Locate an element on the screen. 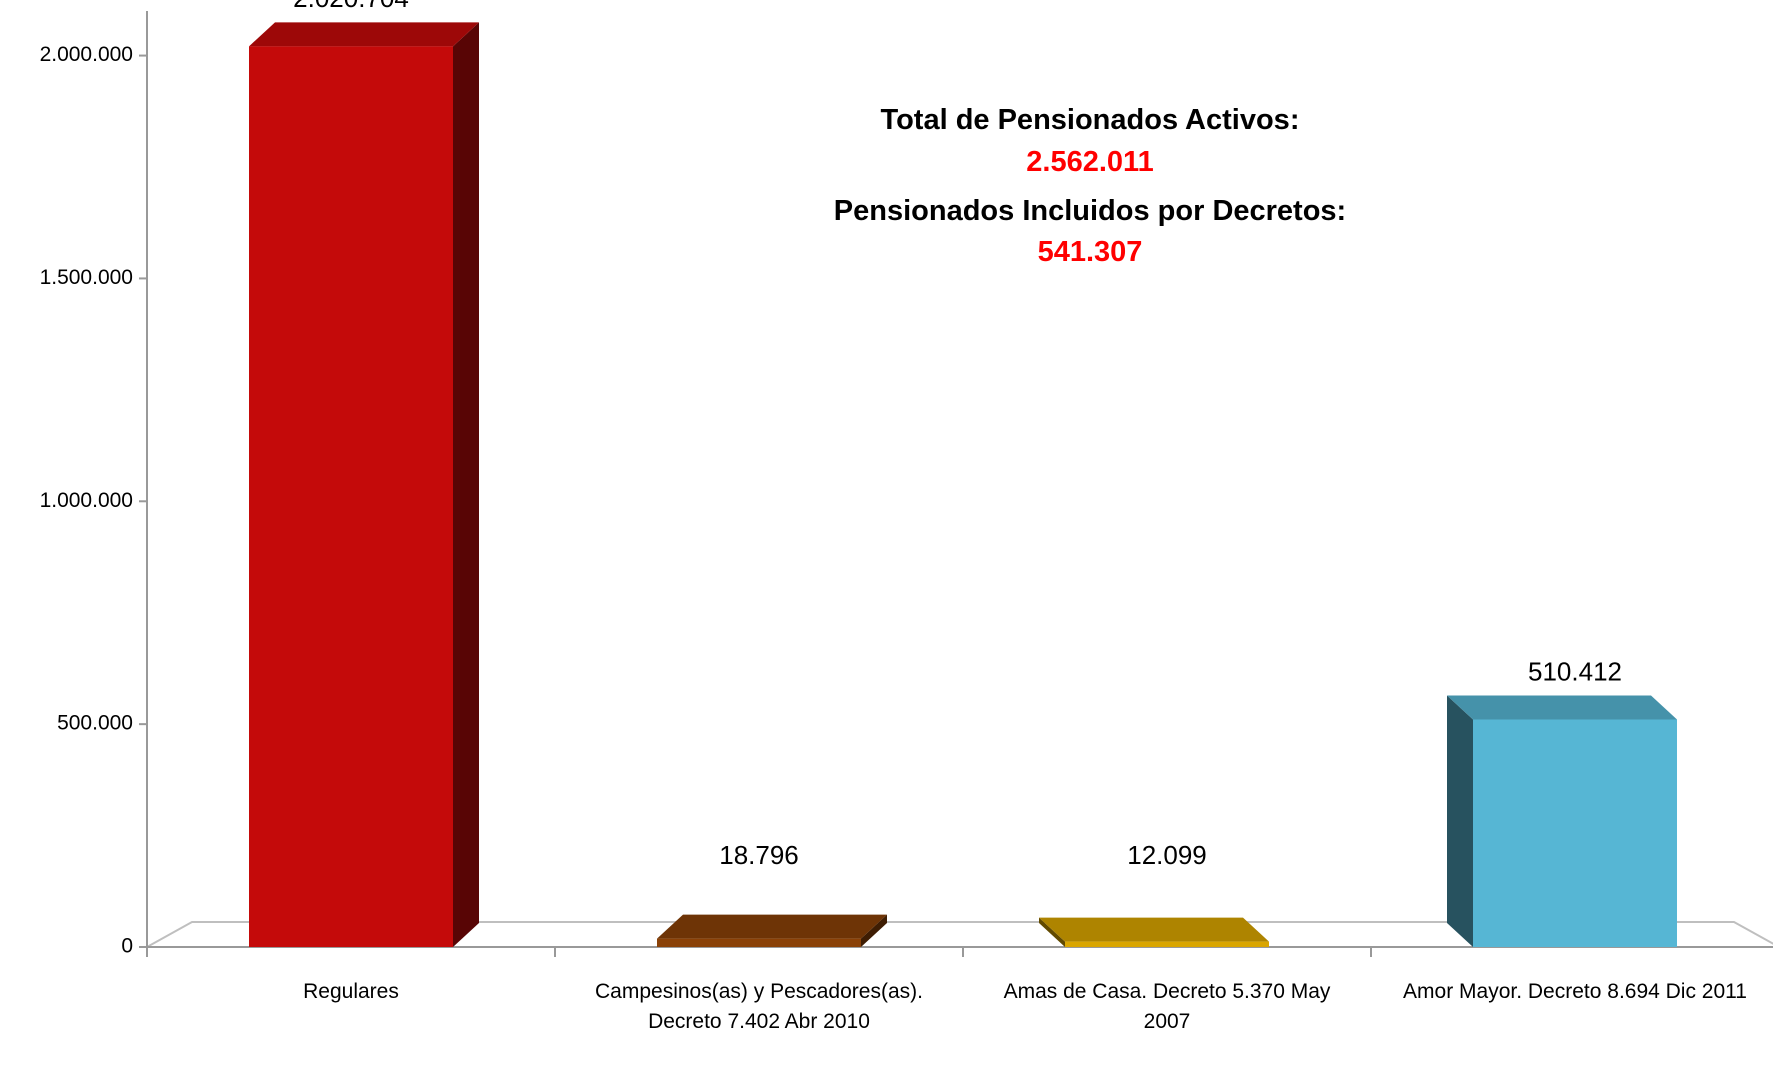  y-tick-label: 1.500.000 is located at coordinates (86, 277).